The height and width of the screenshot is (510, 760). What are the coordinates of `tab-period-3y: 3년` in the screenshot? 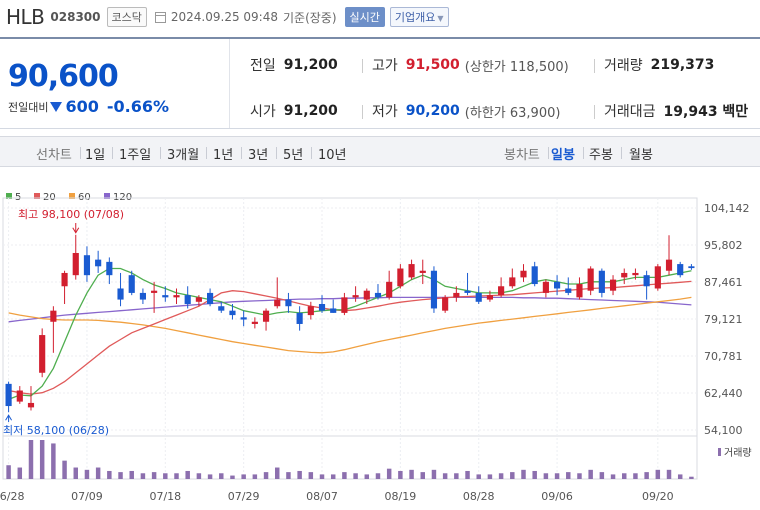 It's located at (258, 155).